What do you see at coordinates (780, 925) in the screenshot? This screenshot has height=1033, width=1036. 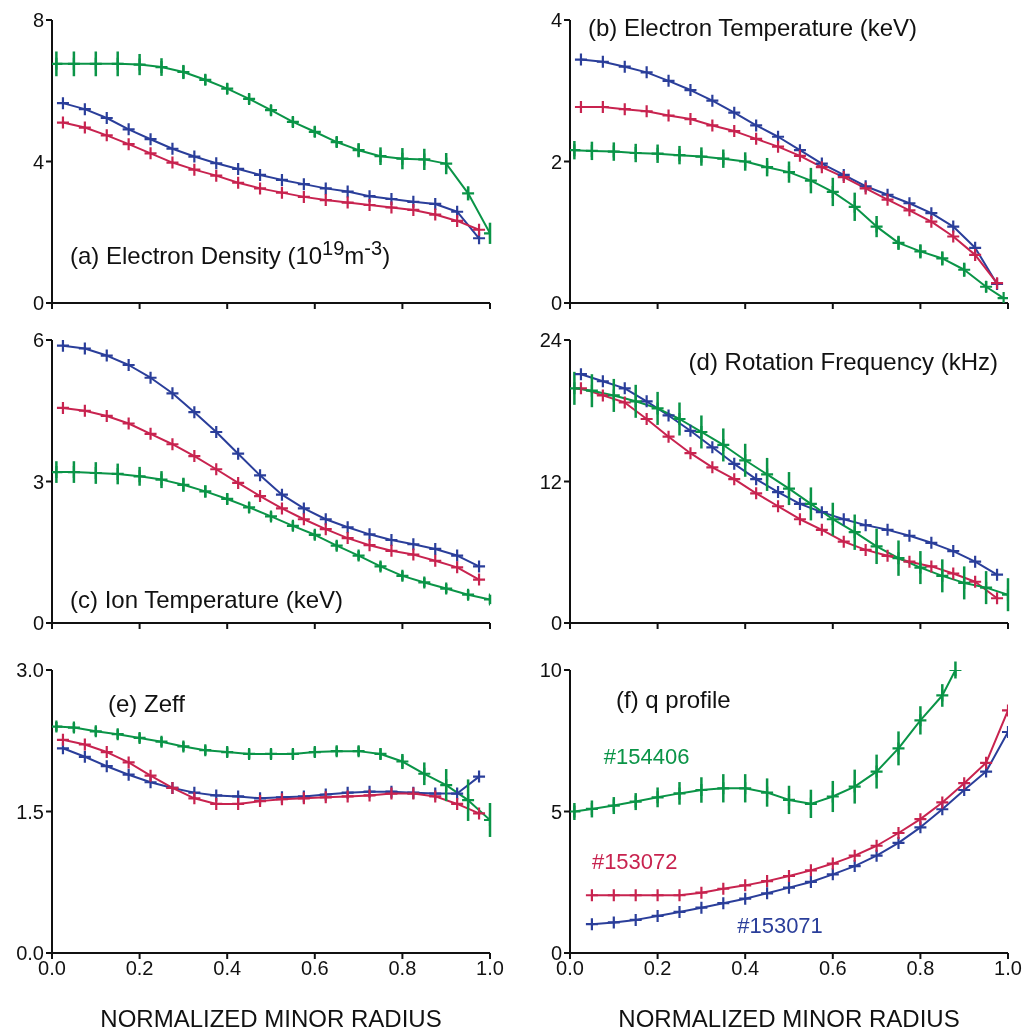 I see `series-label: #153071` at bounding box center [780, 925].